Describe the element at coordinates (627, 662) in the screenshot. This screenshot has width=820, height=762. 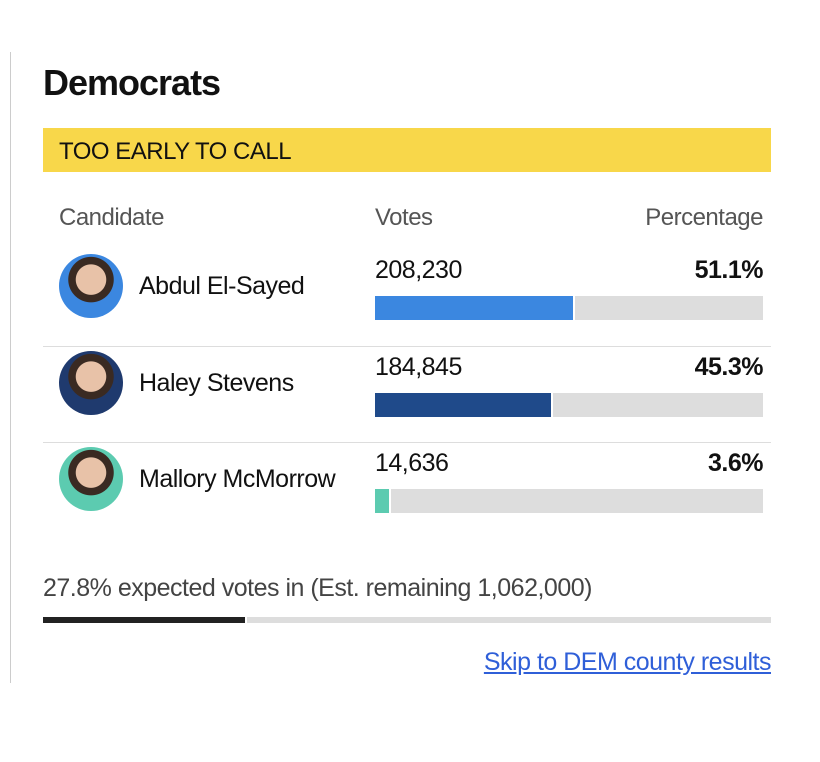
I see `county-results-link: Skip to DEM county results` at that location.